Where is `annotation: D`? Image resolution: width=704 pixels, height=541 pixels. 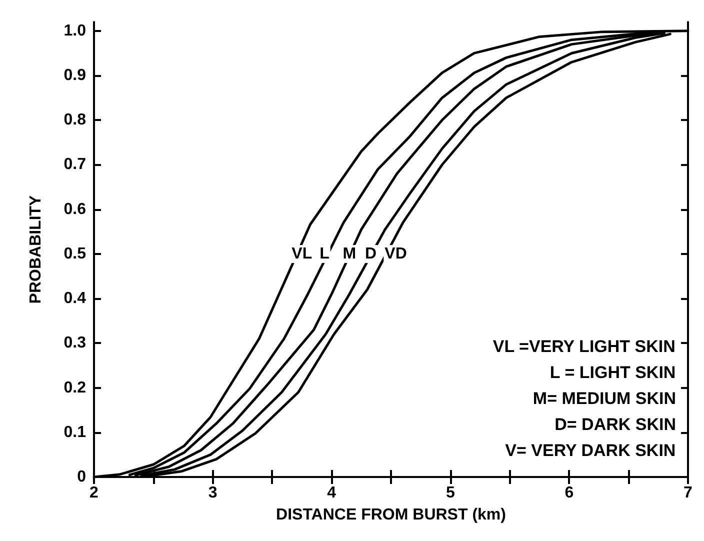 annotation: D is located at coordinates (371, 253).